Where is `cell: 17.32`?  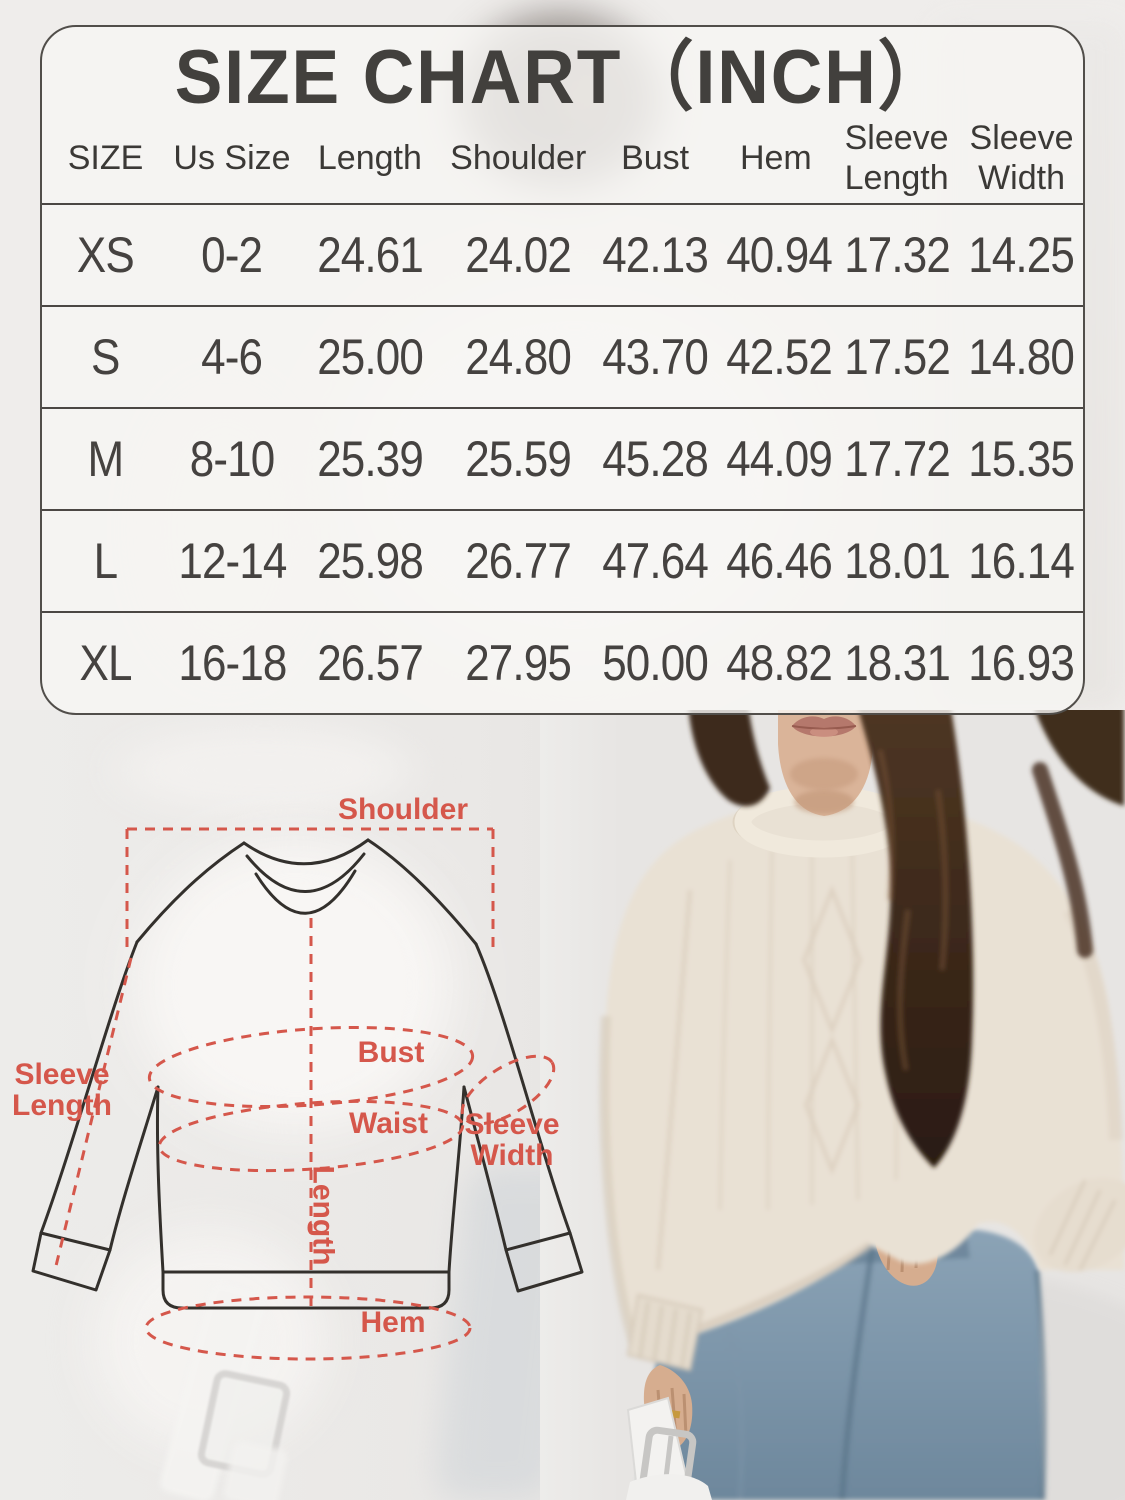
cell: 17.32 is located at coordinates (897, 255).